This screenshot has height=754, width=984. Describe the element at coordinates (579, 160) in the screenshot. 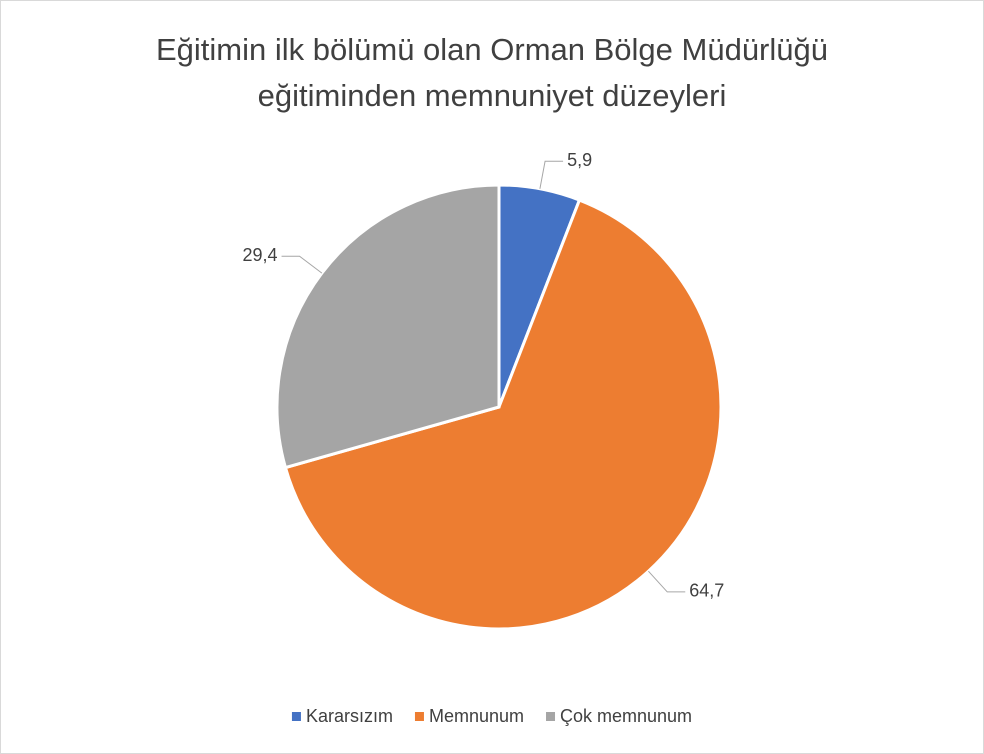

I see `data-label: 5,9` at that location.